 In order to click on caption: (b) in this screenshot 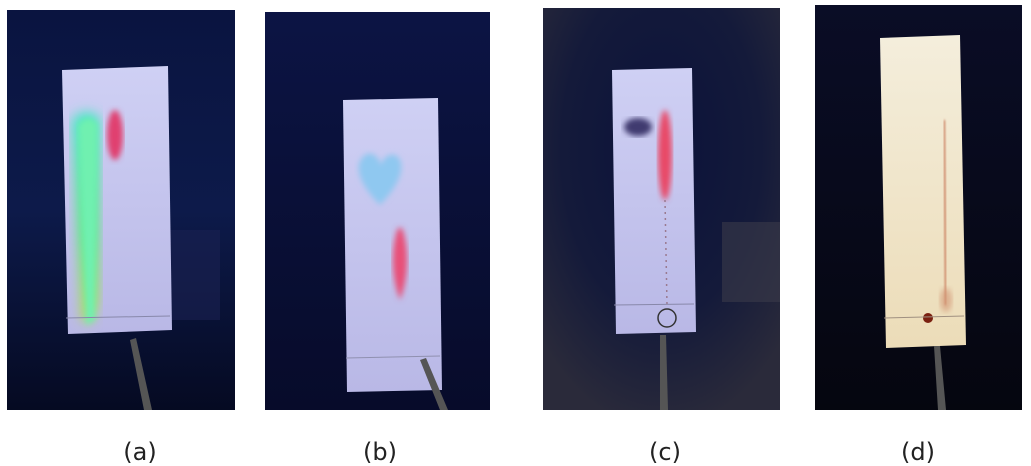, I will do `click(380, 452)`.